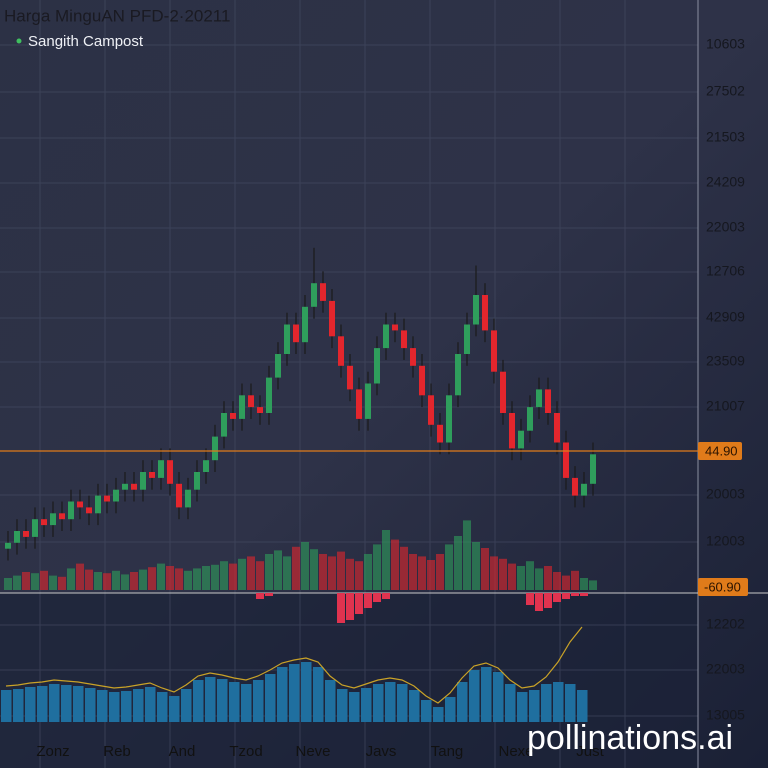  What do you see at coordinates (725, 44) in the screenshot?
I see `y-tick-label: 10603` at bounding box center [725, 44].